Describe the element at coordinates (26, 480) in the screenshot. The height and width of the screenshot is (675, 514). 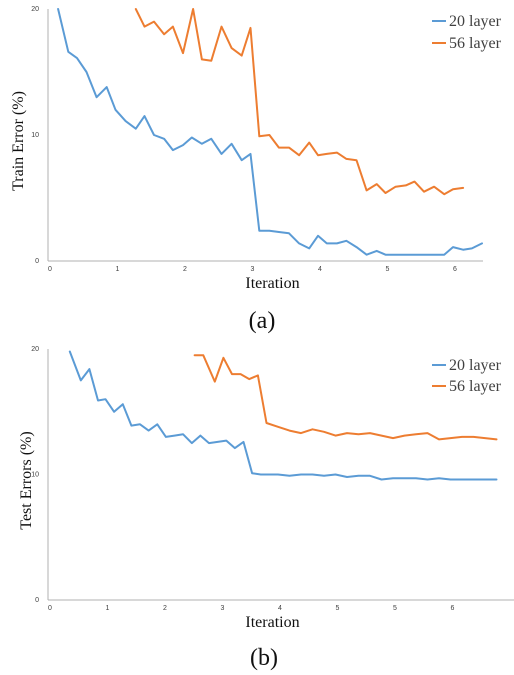
I see `y-axis-title: Test Errors (%)` at that location.